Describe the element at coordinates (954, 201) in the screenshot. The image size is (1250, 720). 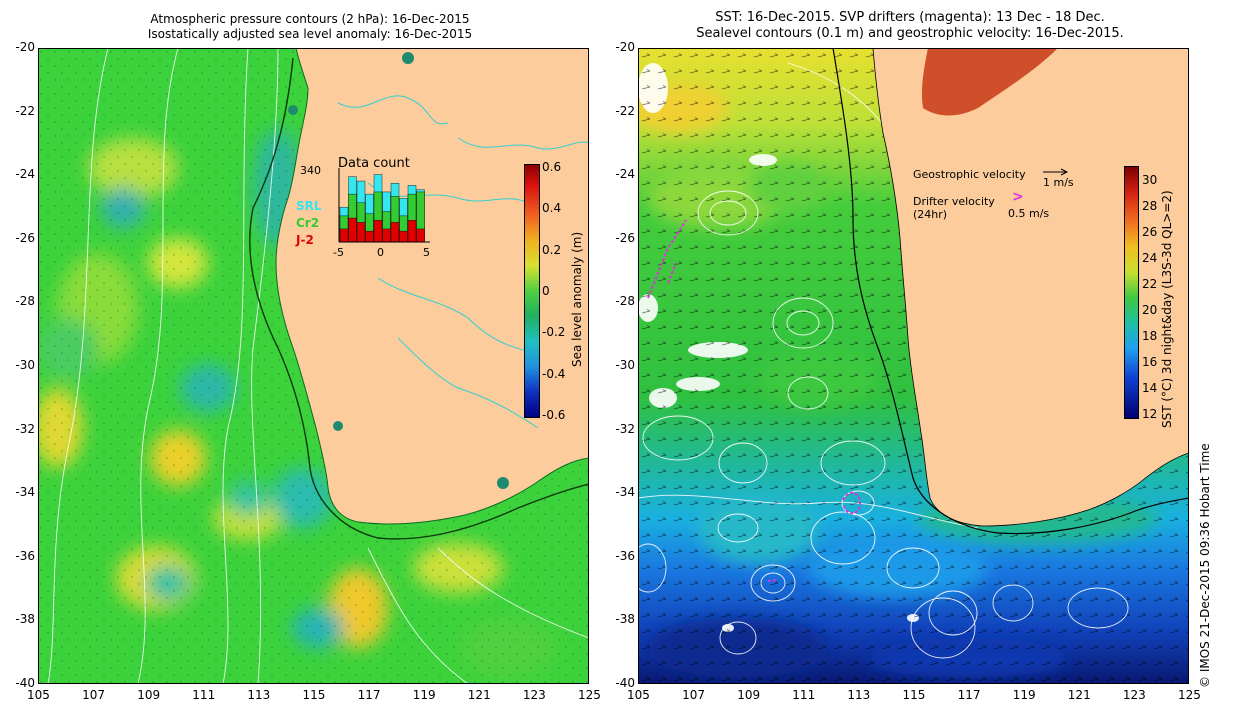
I see `drifter-velocity-label: Drifter velocity` at that location.